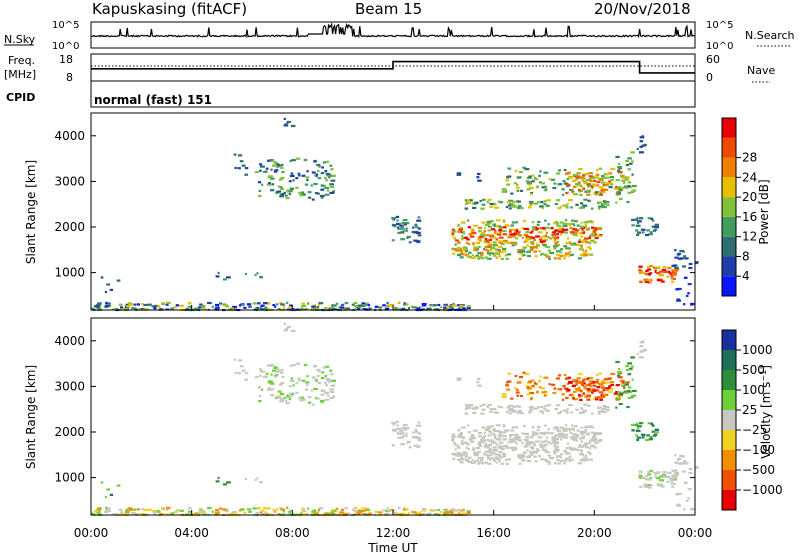  Describe the element at coordinates (351, 94) in the screenshot. I see `cpid-panel: CPID normal (fast) 151` at that location.